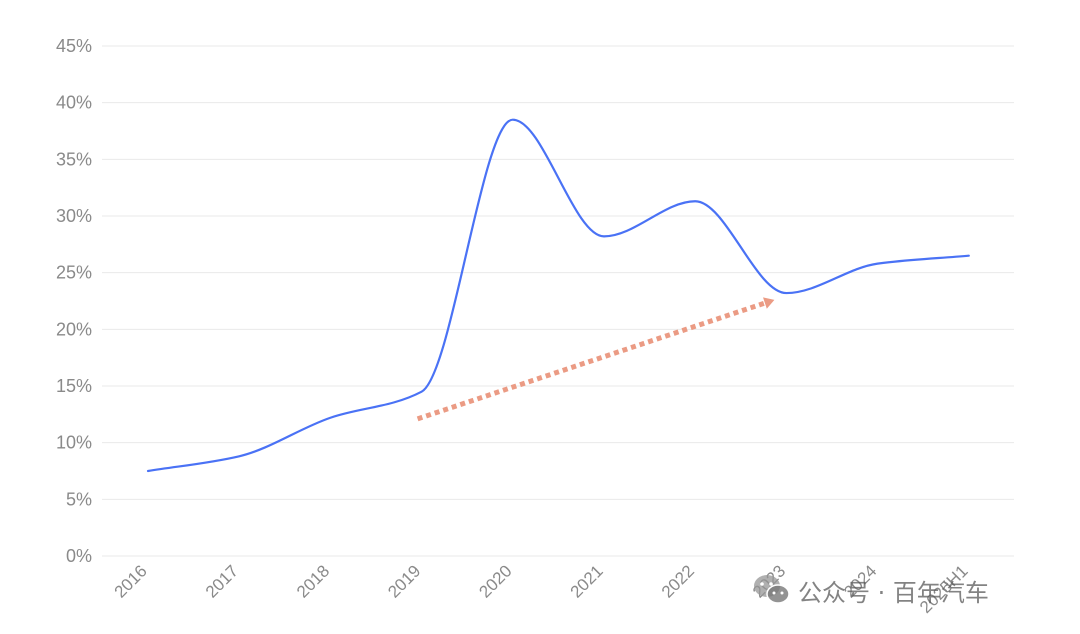  Describe the element at coordinates (74, 46) in the screenshot. I see `y-tick-label: 45%` at that location.